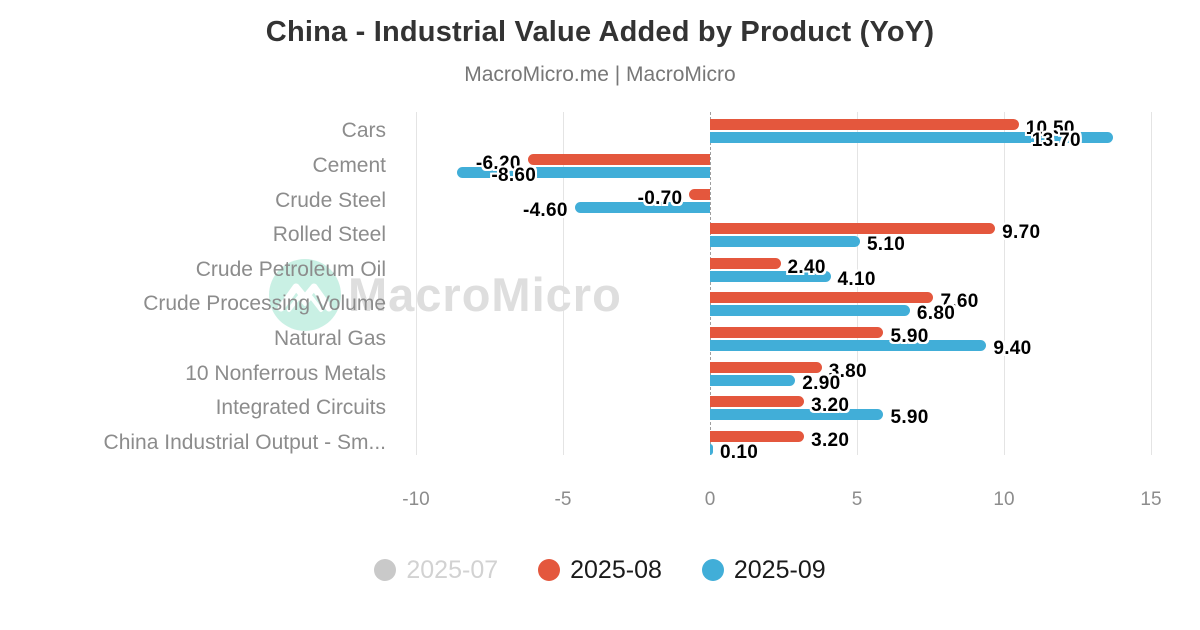  I want to click on legend-item-2025-09: 2025-09, so click(763, 570).